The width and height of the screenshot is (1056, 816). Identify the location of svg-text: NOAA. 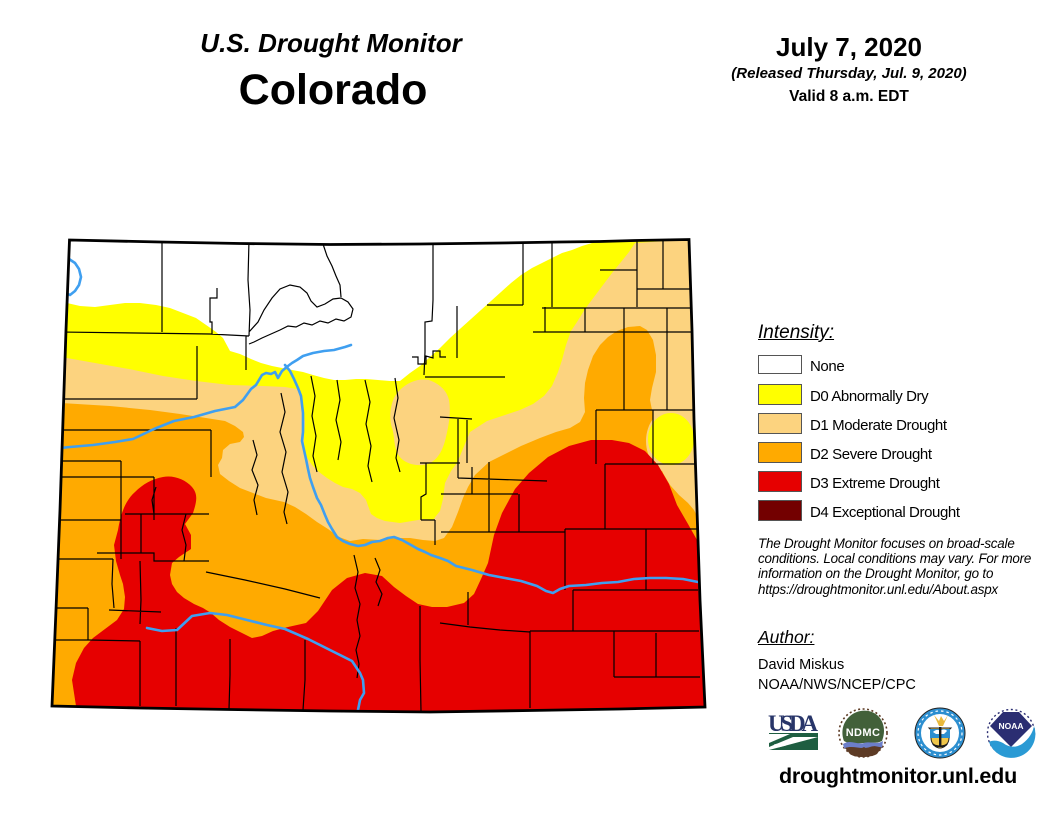
(1010, 726).